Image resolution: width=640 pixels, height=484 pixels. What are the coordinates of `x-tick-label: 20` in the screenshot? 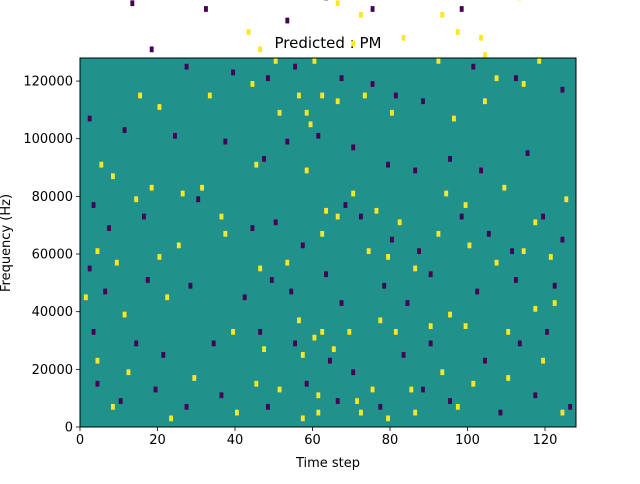 It's located at (157, 440).